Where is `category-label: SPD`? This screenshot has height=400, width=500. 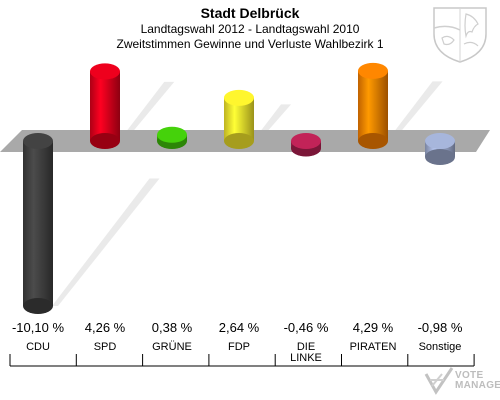
category-label: SPD is located at coordinates (105, 347).